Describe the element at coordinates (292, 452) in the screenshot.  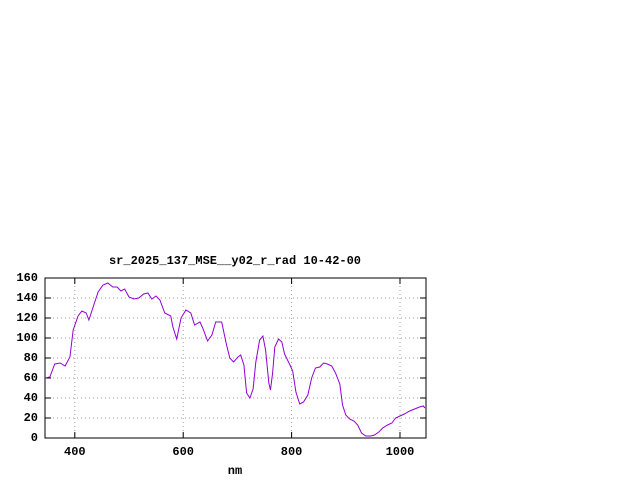
I see `x-tick-label: 800` at that location.